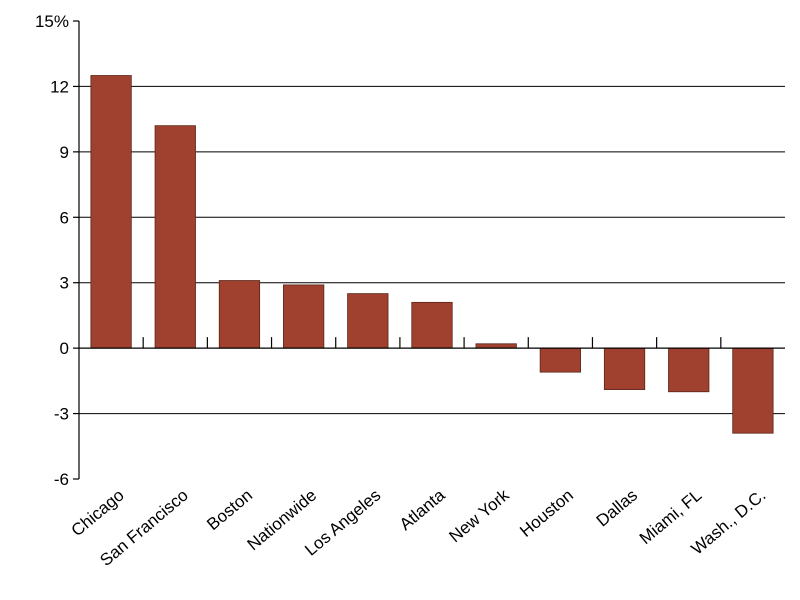 The image size is (800, 600). Describe the element at coordinates (64, 217) in the screenshot. I see `y-tick-label: 6` at that location.